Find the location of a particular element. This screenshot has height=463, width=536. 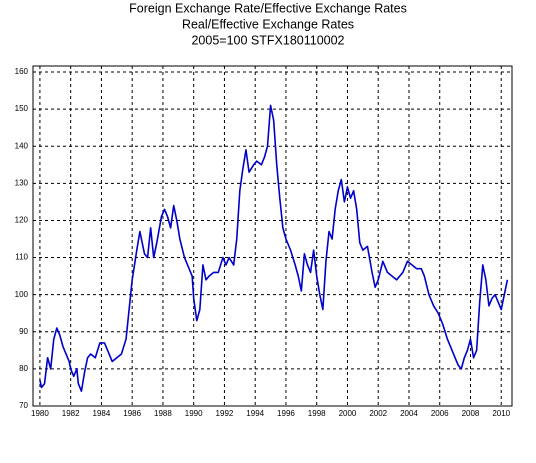

x-tick-label: 2006 is located at coordinates (440, 413).